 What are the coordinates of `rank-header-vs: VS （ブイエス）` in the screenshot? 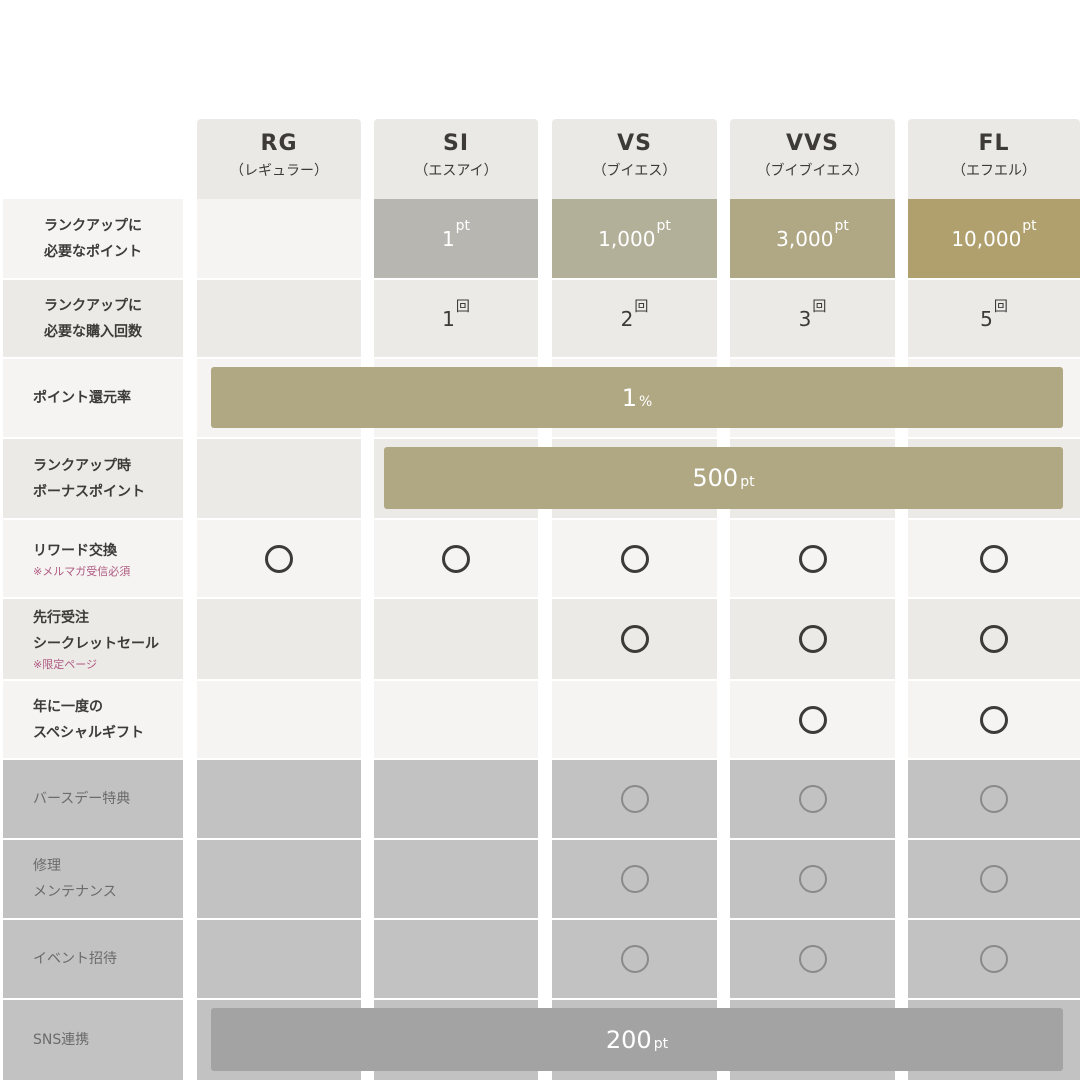 It's located at (634, 159).